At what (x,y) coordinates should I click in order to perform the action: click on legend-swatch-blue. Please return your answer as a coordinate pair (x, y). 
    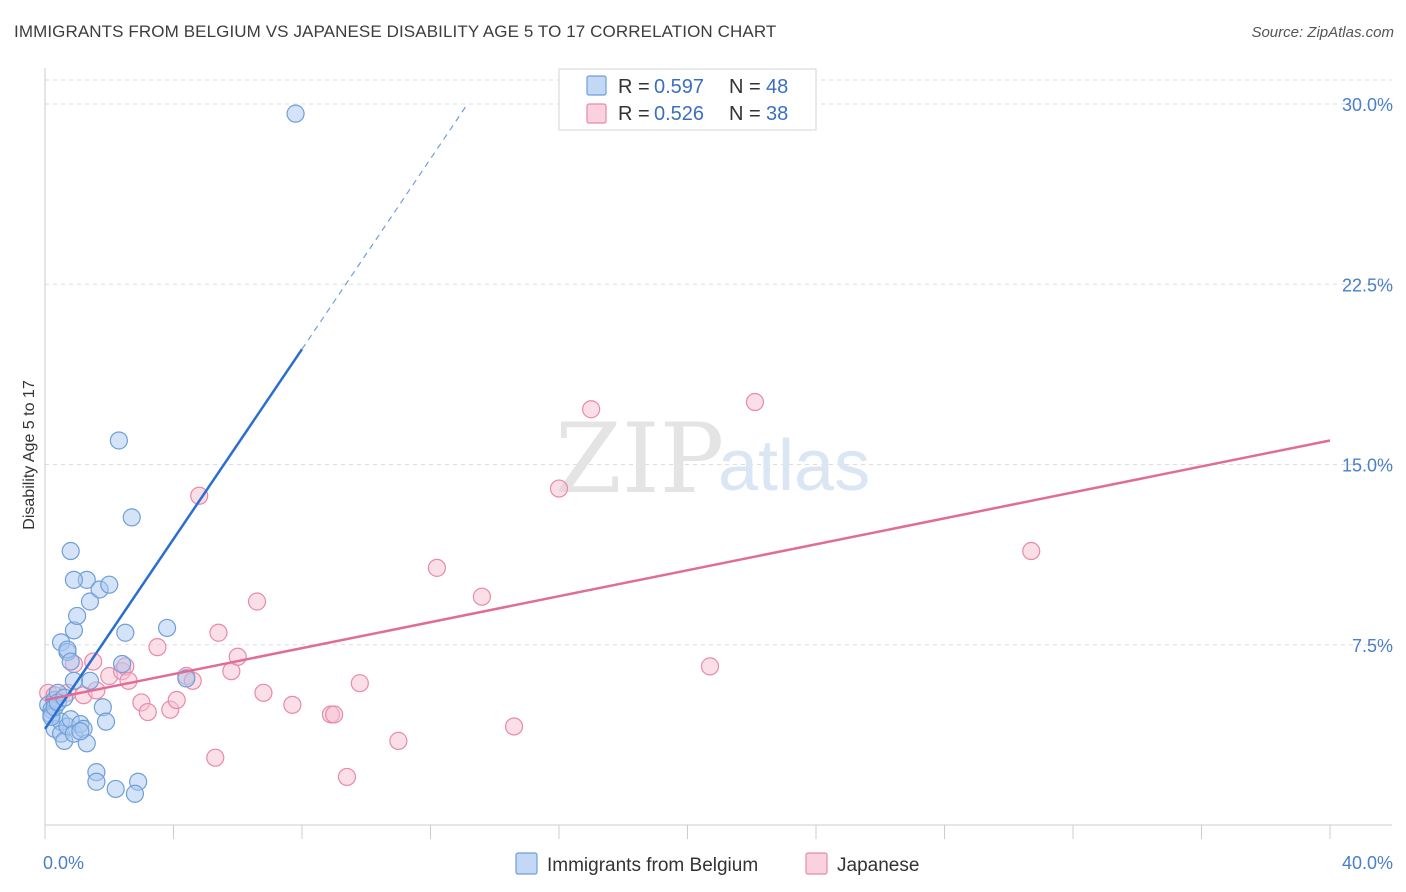
    Looking at the image, I should click on (596, 85).